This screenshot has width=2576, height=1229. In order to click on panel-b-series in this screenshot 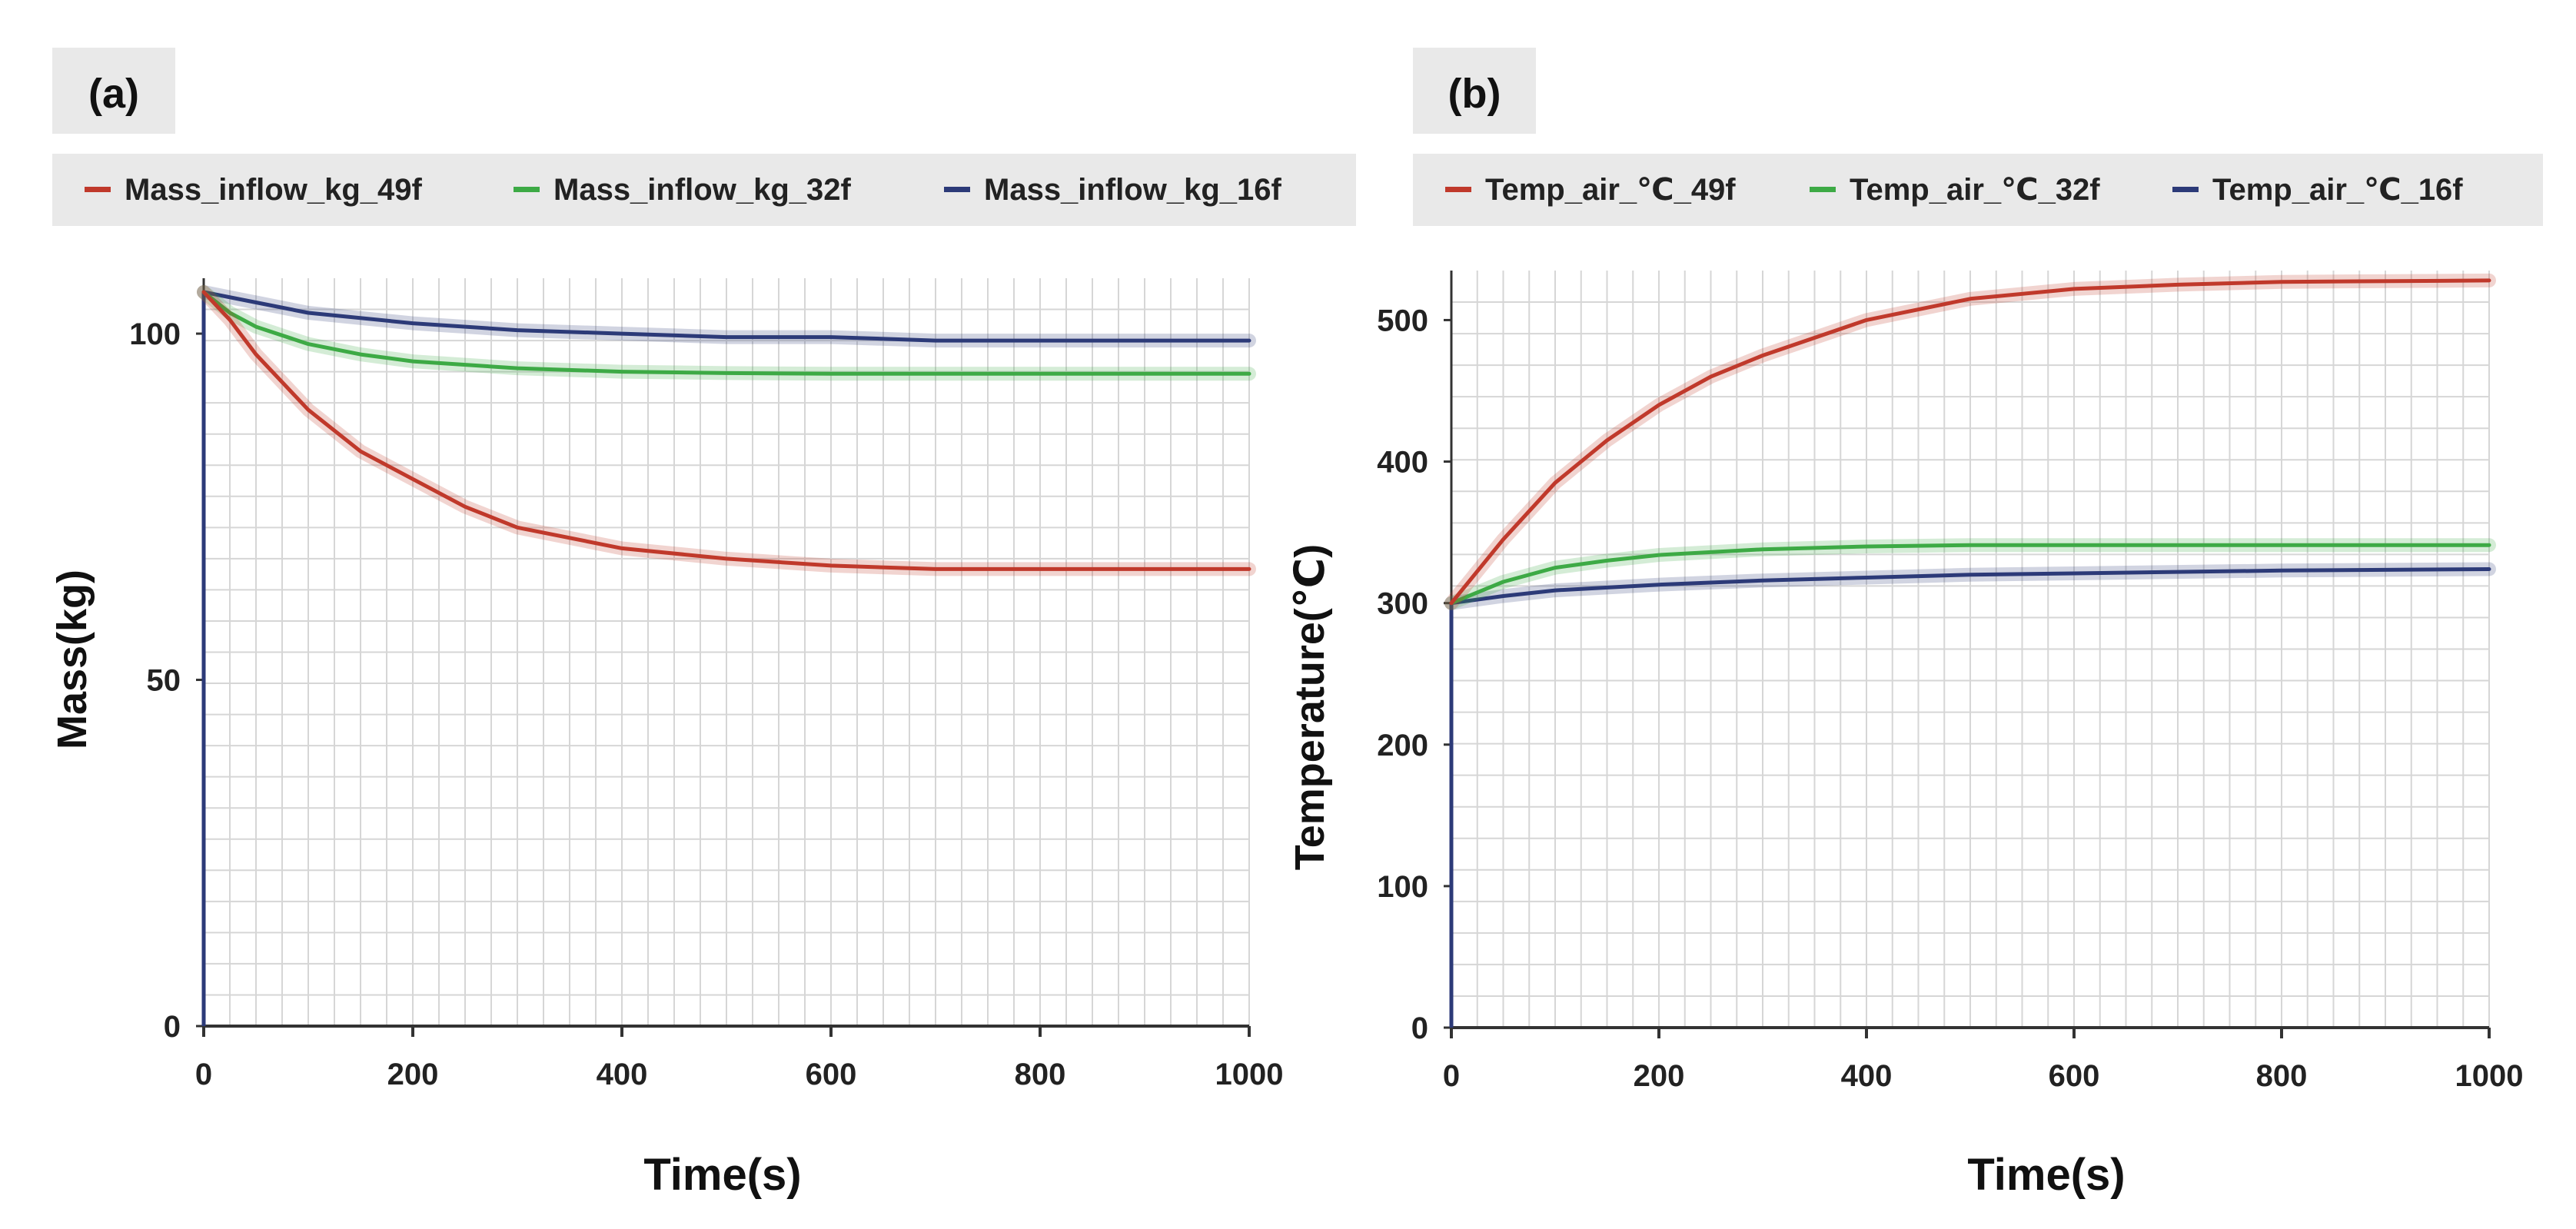, I will do `click(1970, 441)`.